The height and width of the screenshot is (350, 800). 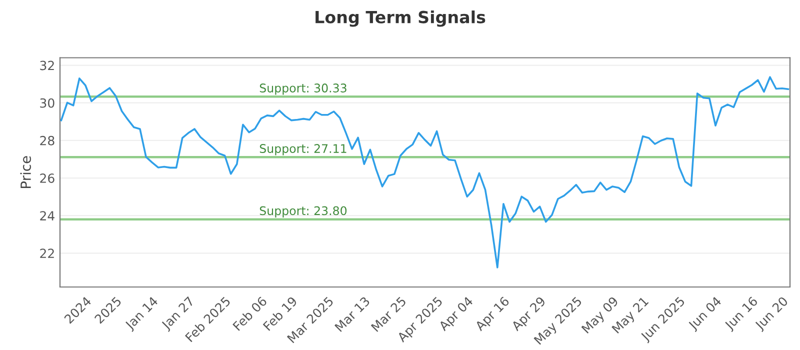 What do you see at coordinates (142, 314) in the screenshot?
I see `x-tick-label: Jan 14` at bounding box center [142, 314].